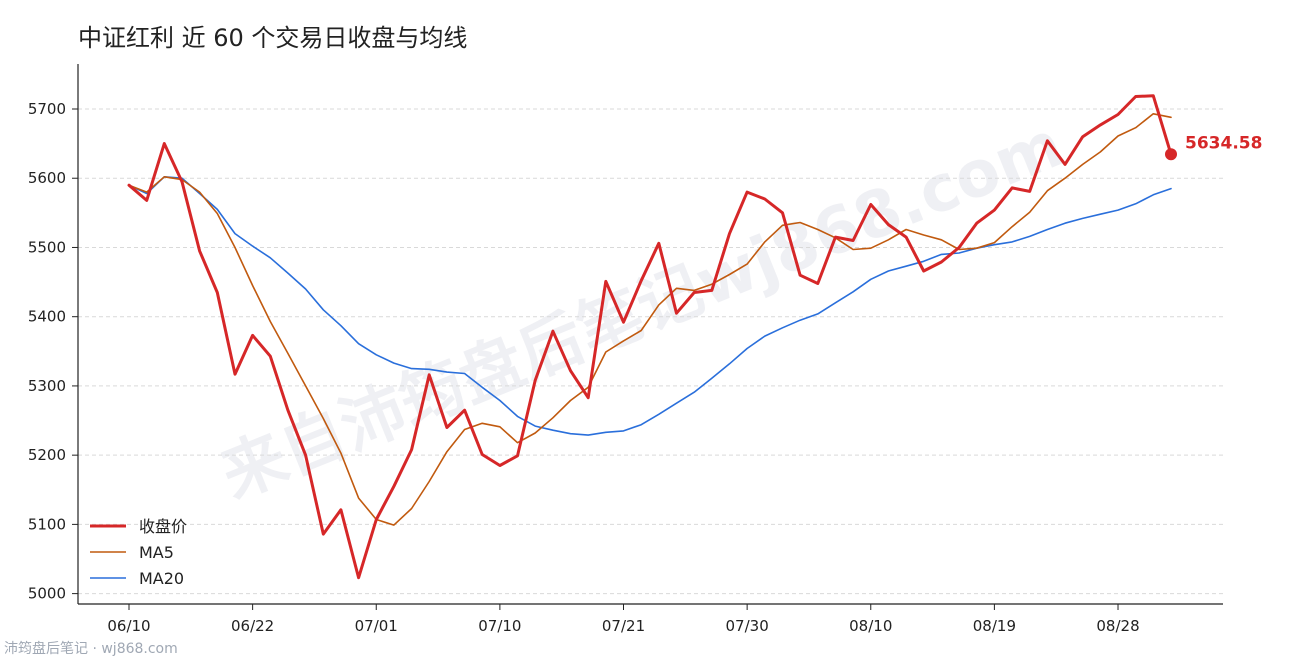 The height and width of the screenshot is (660, 1290). I want to click on legend: 收盘价 MA5 MA20, so click(138, 552).